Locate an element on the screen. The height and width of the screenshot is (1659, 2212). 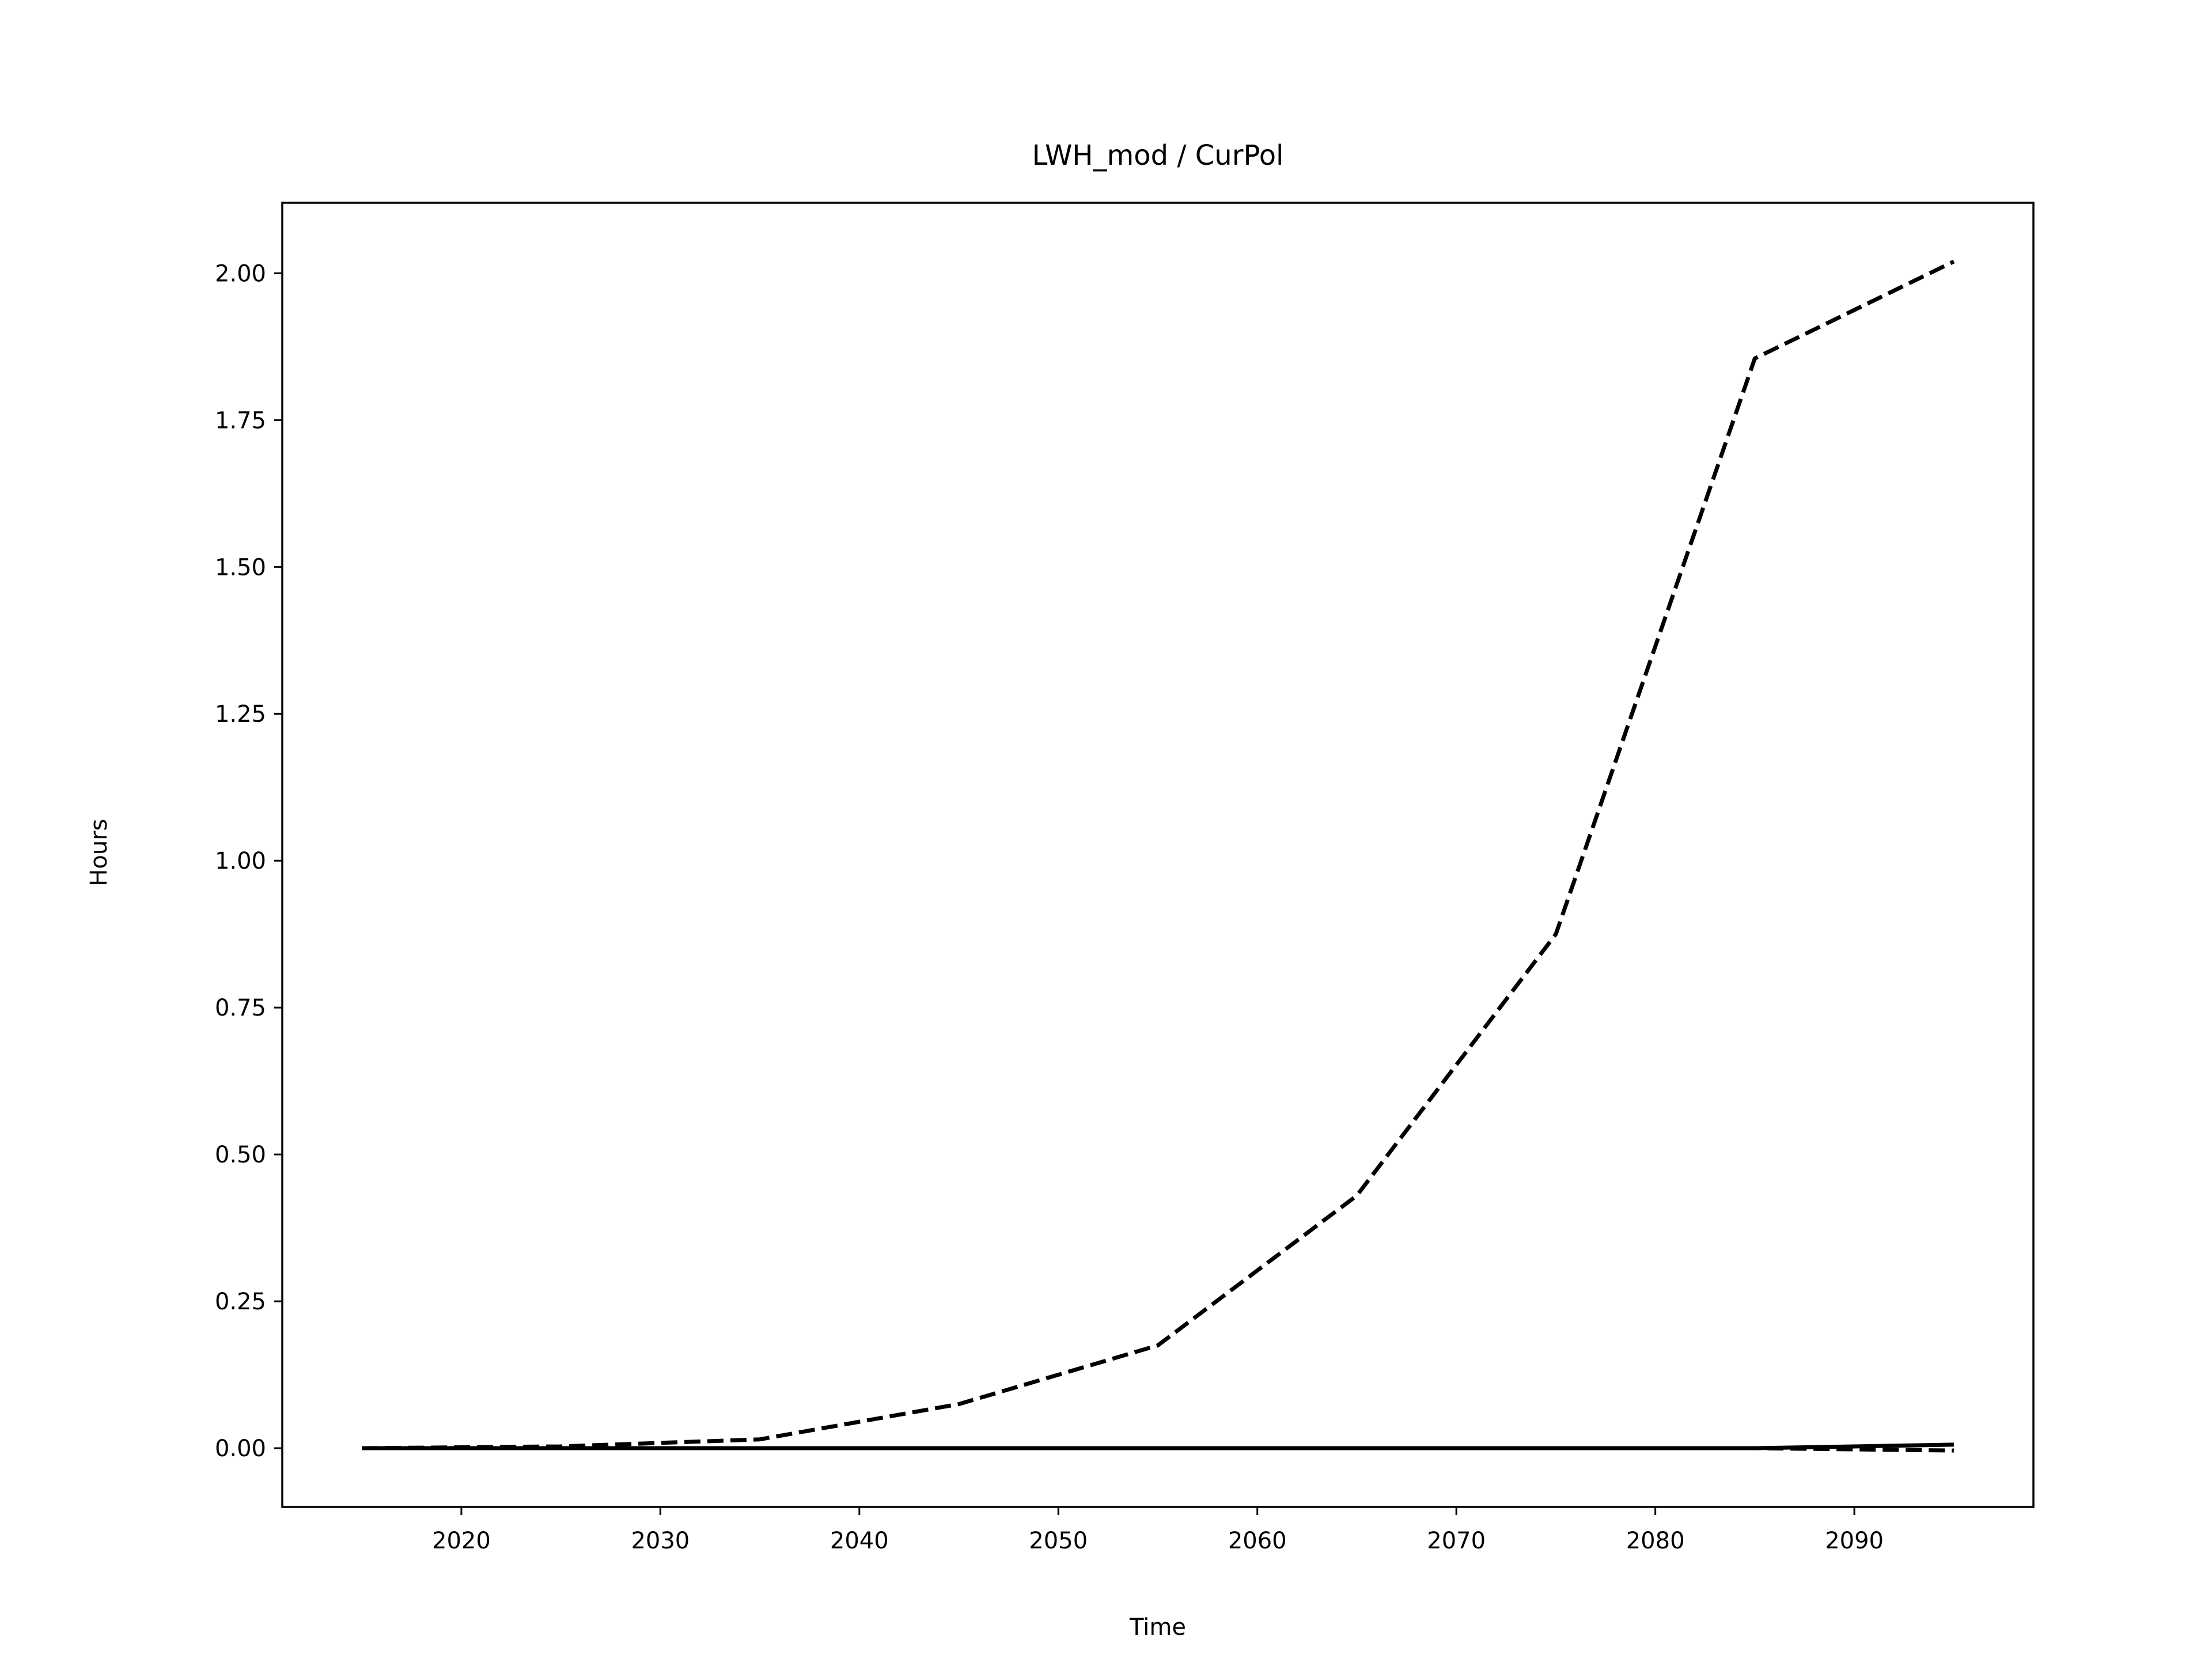
x-axis-label: Time is located at coordinates (1157, 1627).